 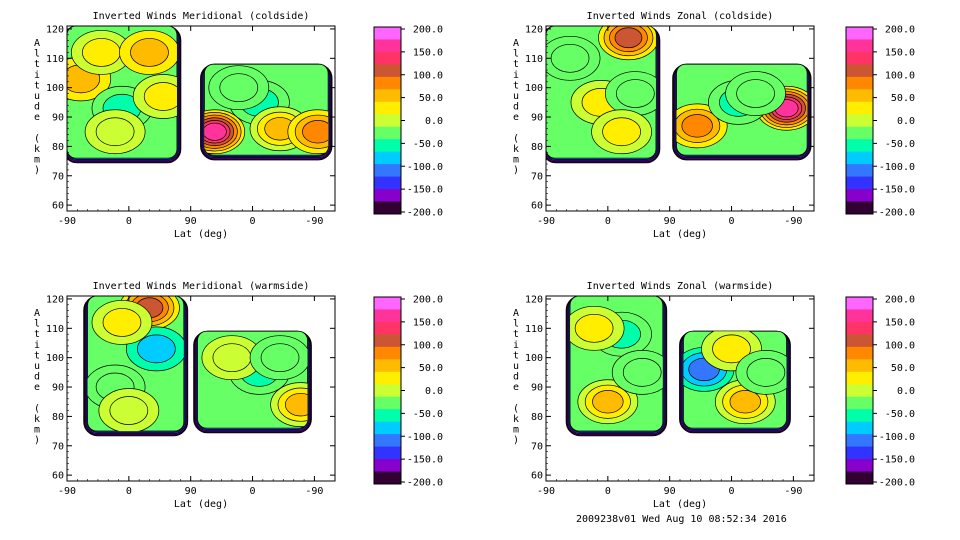 What do you see at coordinates (425, 190) in the screenshot?
I see `colorbar-tick-label: -150.0` at bounding box center [425, 190].